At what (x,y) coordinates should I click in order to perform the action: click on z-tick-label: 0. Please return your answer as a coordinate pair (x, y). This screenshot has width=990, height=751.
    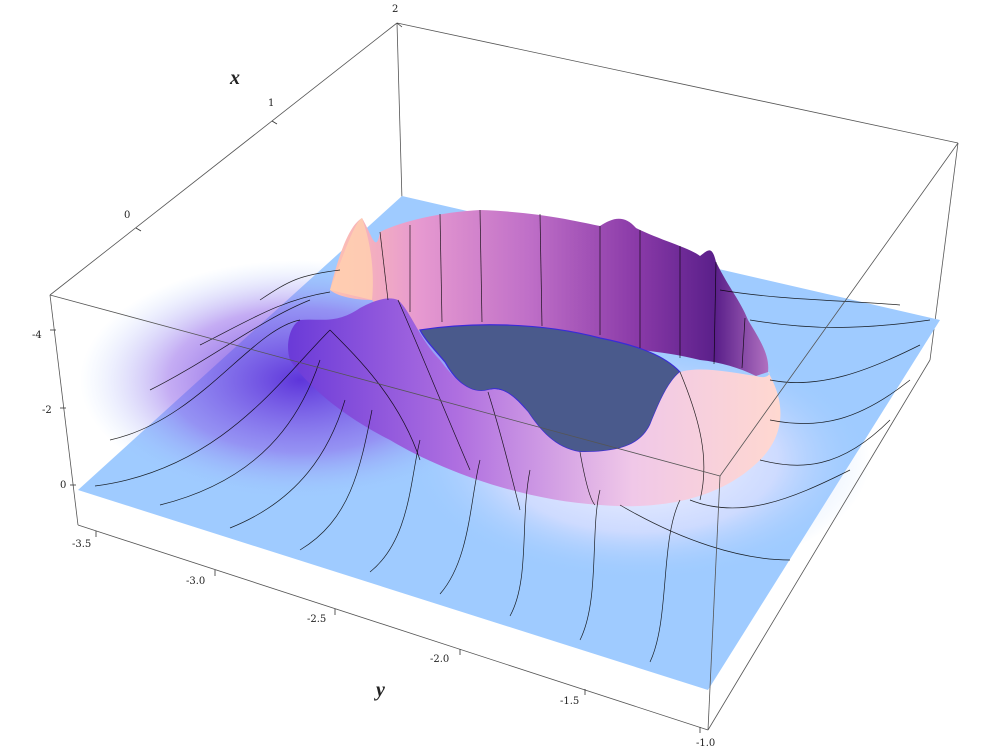
    Looking at the image, I should click on (63, 485).